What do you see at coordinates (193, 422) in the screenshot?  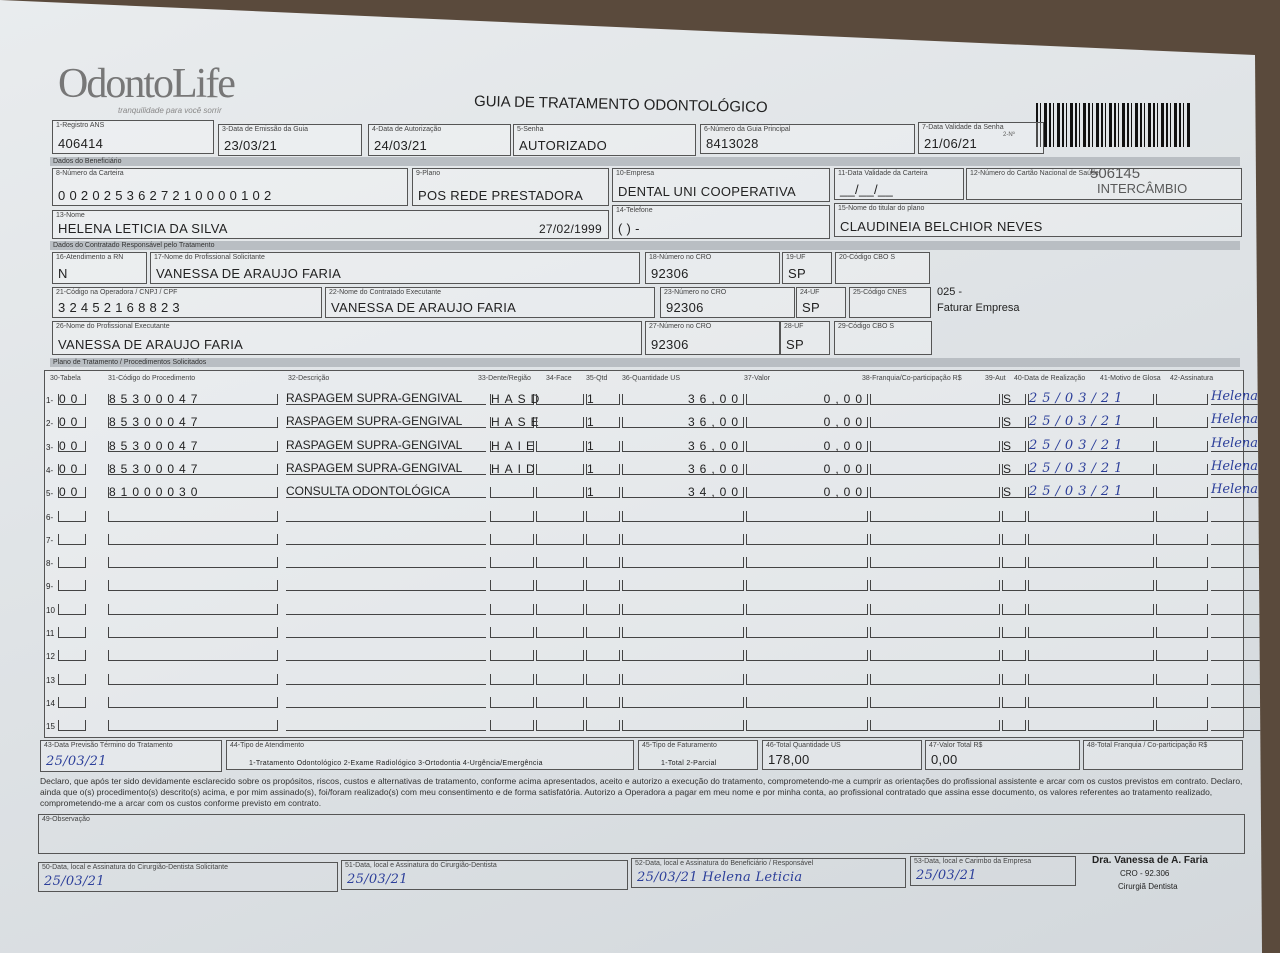 I see `cell-codigo: 85300047` at bounding box center [193, 422].